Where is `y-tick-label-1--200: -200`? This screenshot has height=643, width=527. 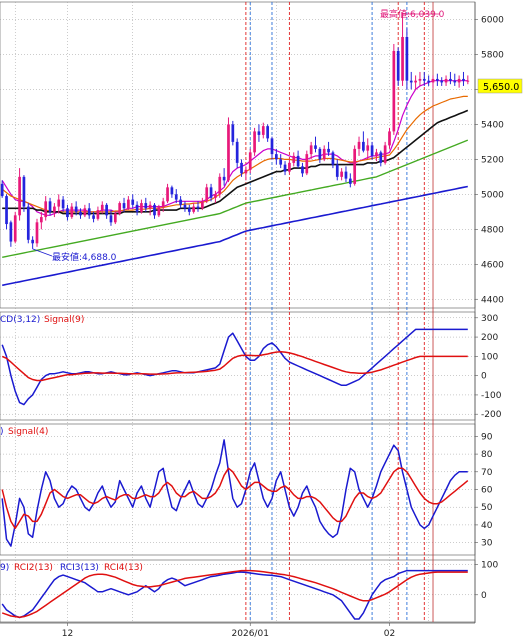
y-tick-label-1--200: -200 is located at coordinates (491, 415).